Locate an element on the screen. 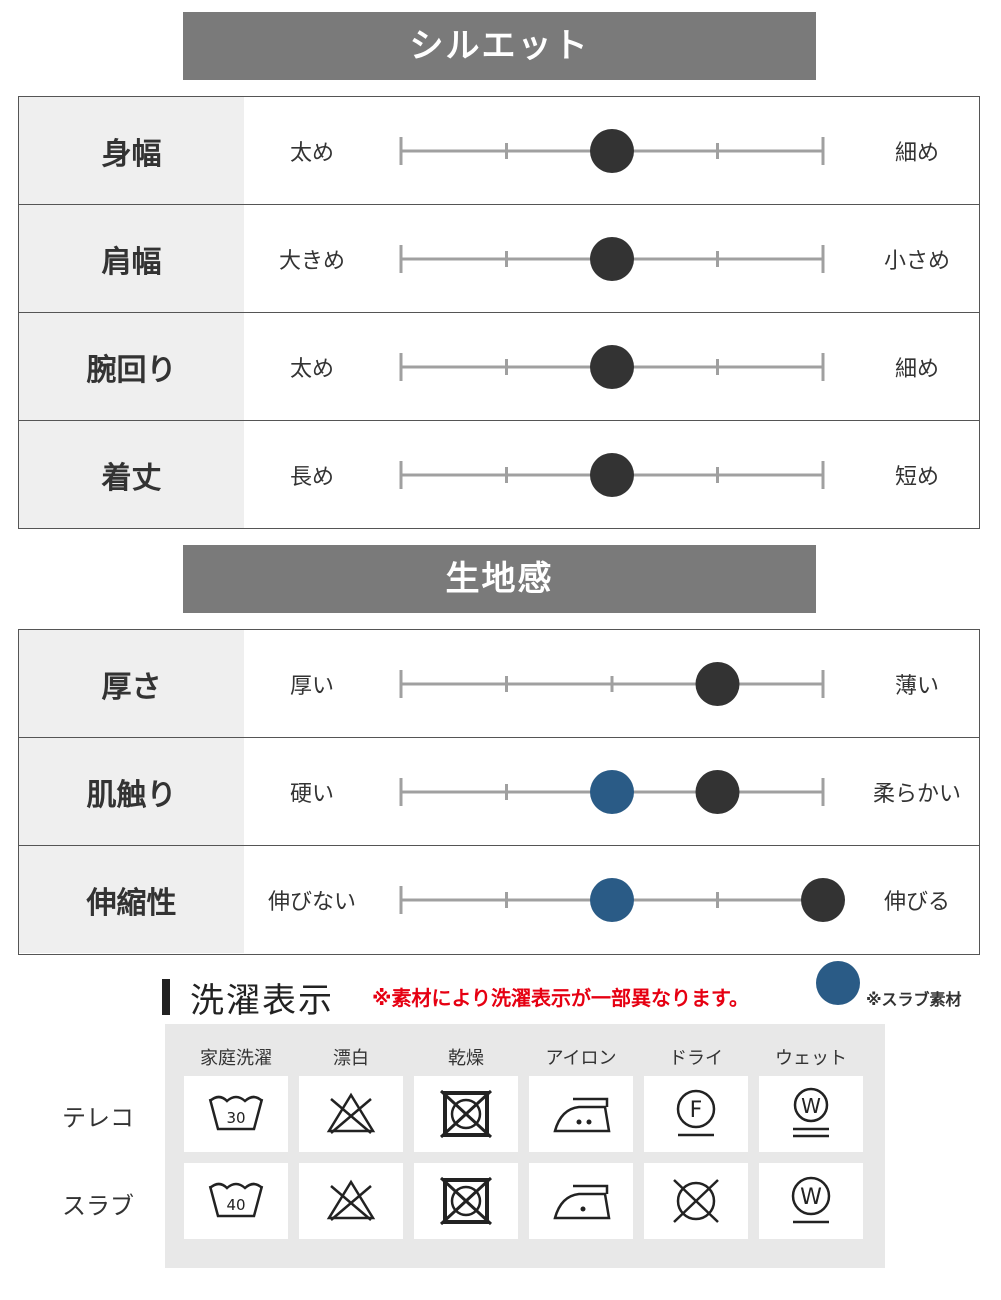 The width and height of the screenshot is (1001, 1300). attribute-row: 伸縮性 伸びない 伸びる is located at coordinates (499, 899).